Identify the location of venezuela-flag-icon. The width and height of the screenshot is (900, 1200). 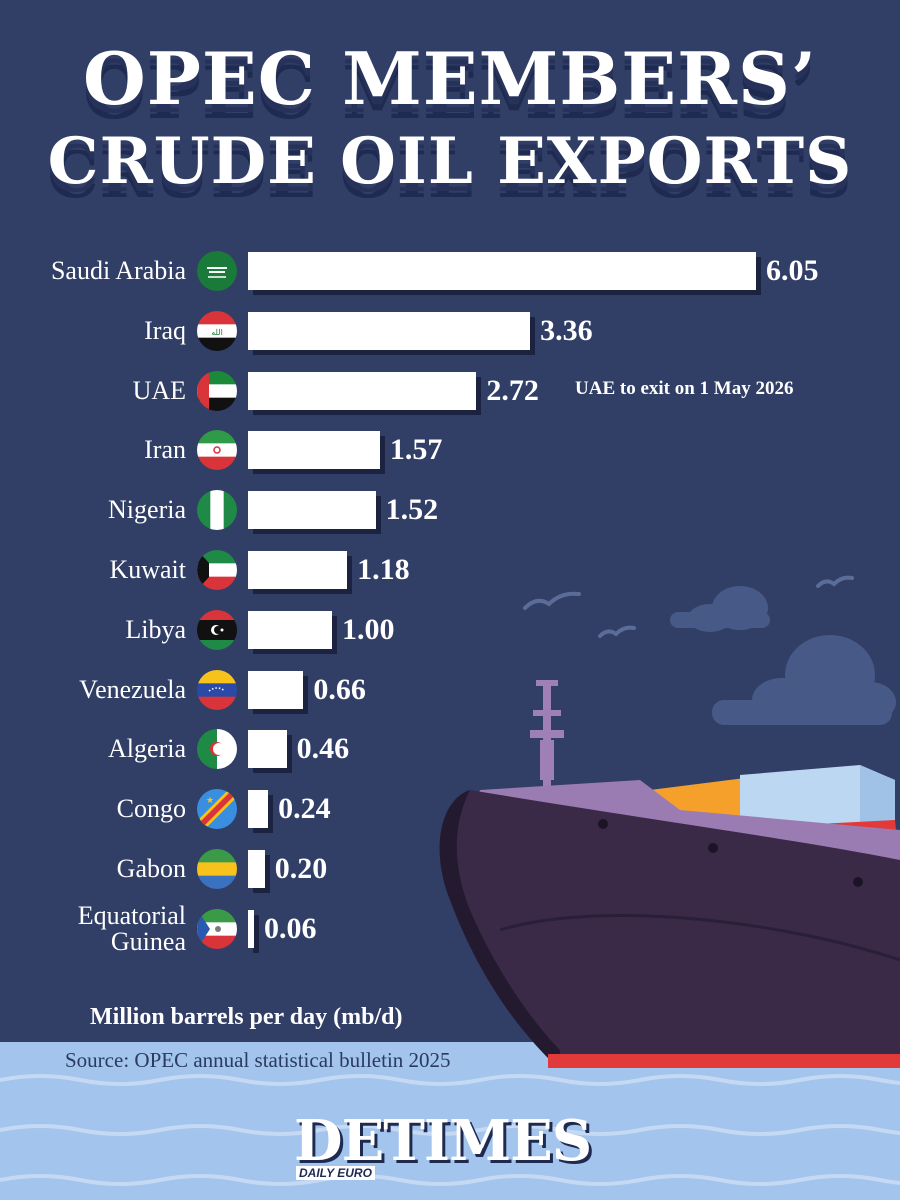
(217, 689).